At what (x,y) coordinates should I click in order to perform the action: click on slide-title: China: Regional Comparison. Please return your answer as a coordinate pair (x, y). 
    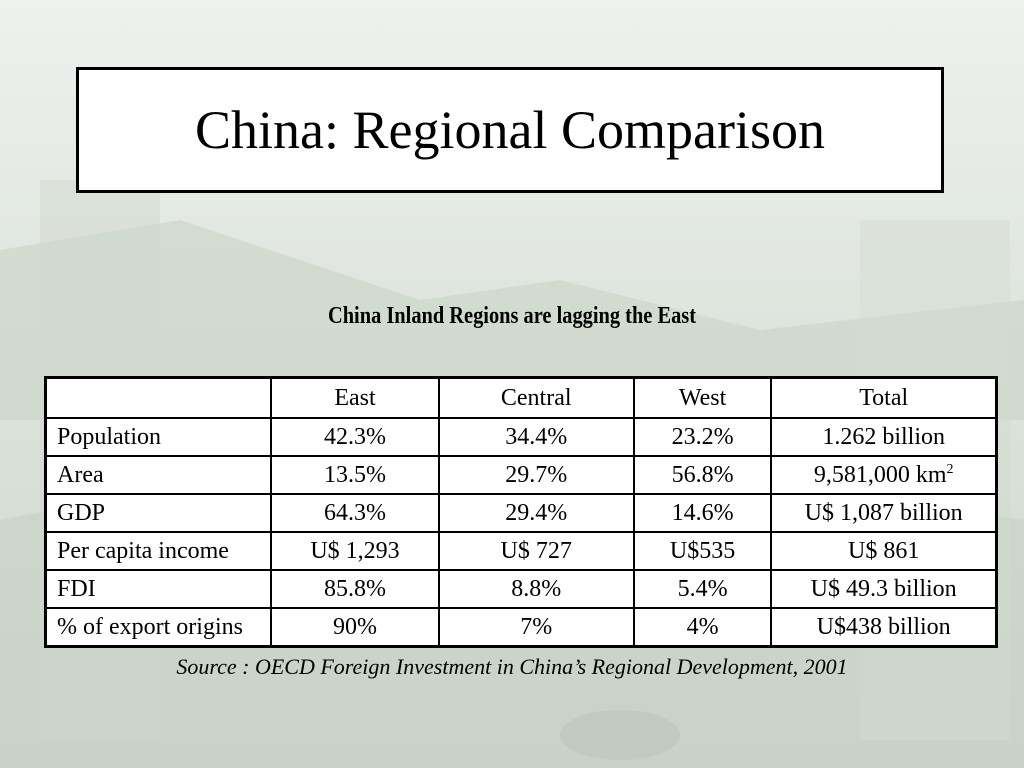
    Looking at the image, I should click on (510, 130).